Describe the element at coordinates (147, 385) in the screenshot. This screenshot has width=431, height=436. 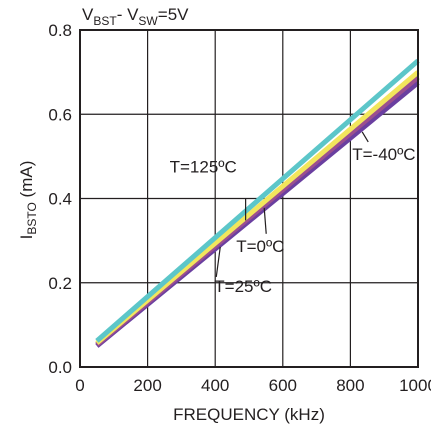
I see `x-tick-label: 200` at that location.